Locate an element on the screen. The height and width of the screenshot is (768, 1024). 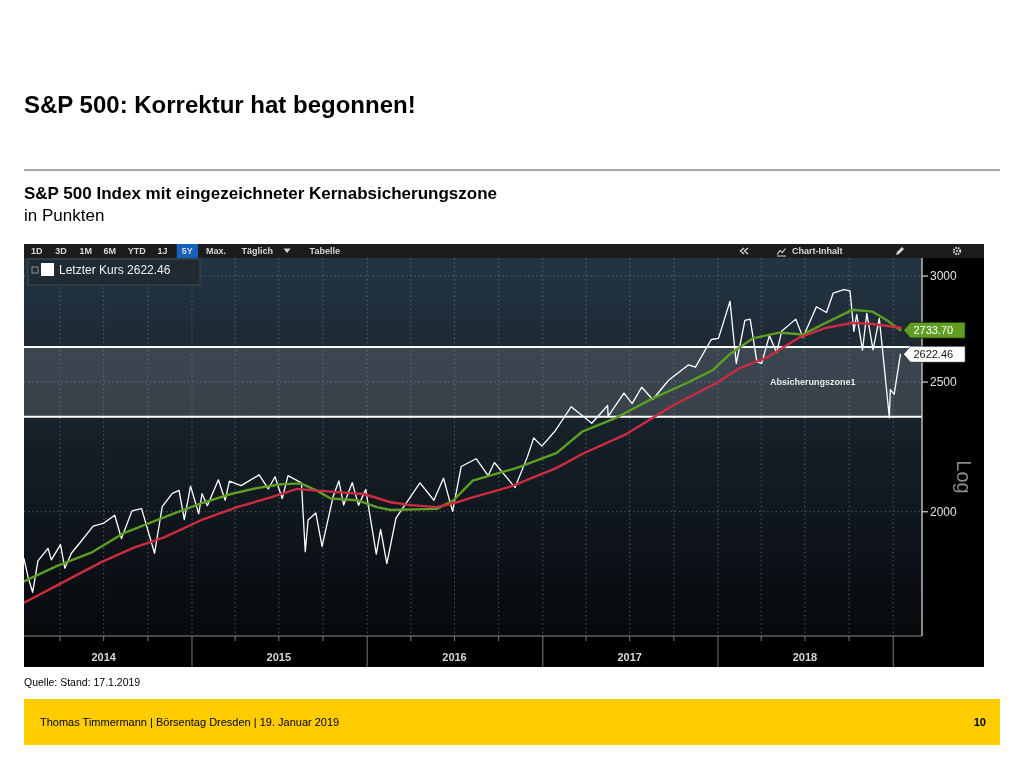
text: 1D is located at coordinates (37, 251).